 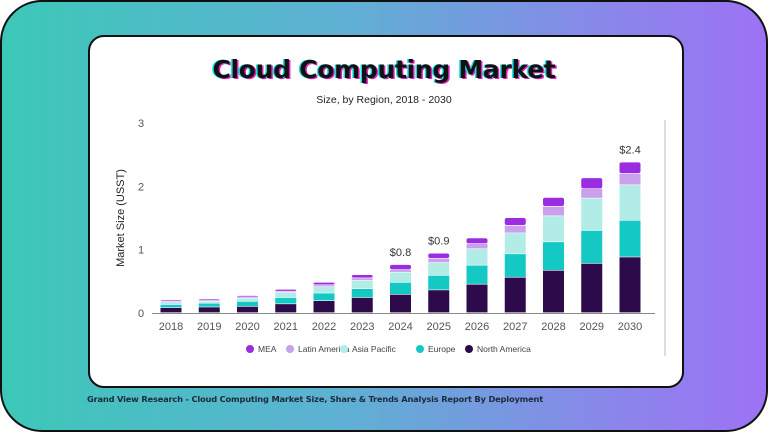 What do you see at coordinates (384, 69) in the screenshot?
I see `chart-title: Cloud Computing Market` at bounding box center [384, 69].